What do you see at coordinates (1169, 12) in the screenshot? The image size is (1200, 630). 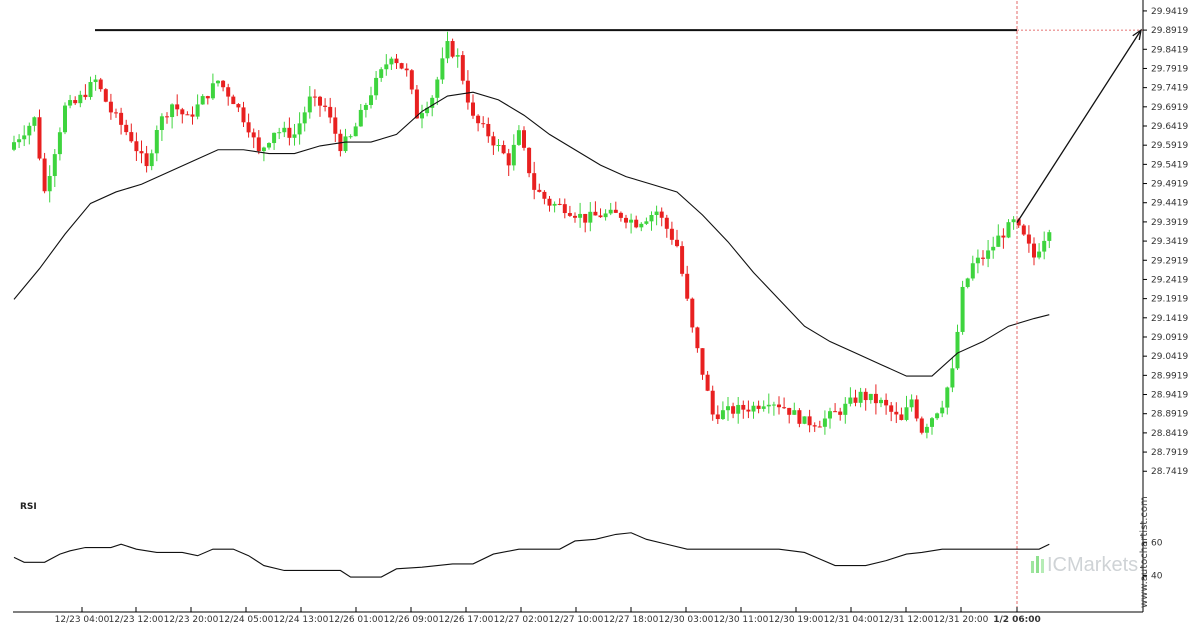 I see `price-tick-label: 29.9419` at bounding box center [1169, 12].